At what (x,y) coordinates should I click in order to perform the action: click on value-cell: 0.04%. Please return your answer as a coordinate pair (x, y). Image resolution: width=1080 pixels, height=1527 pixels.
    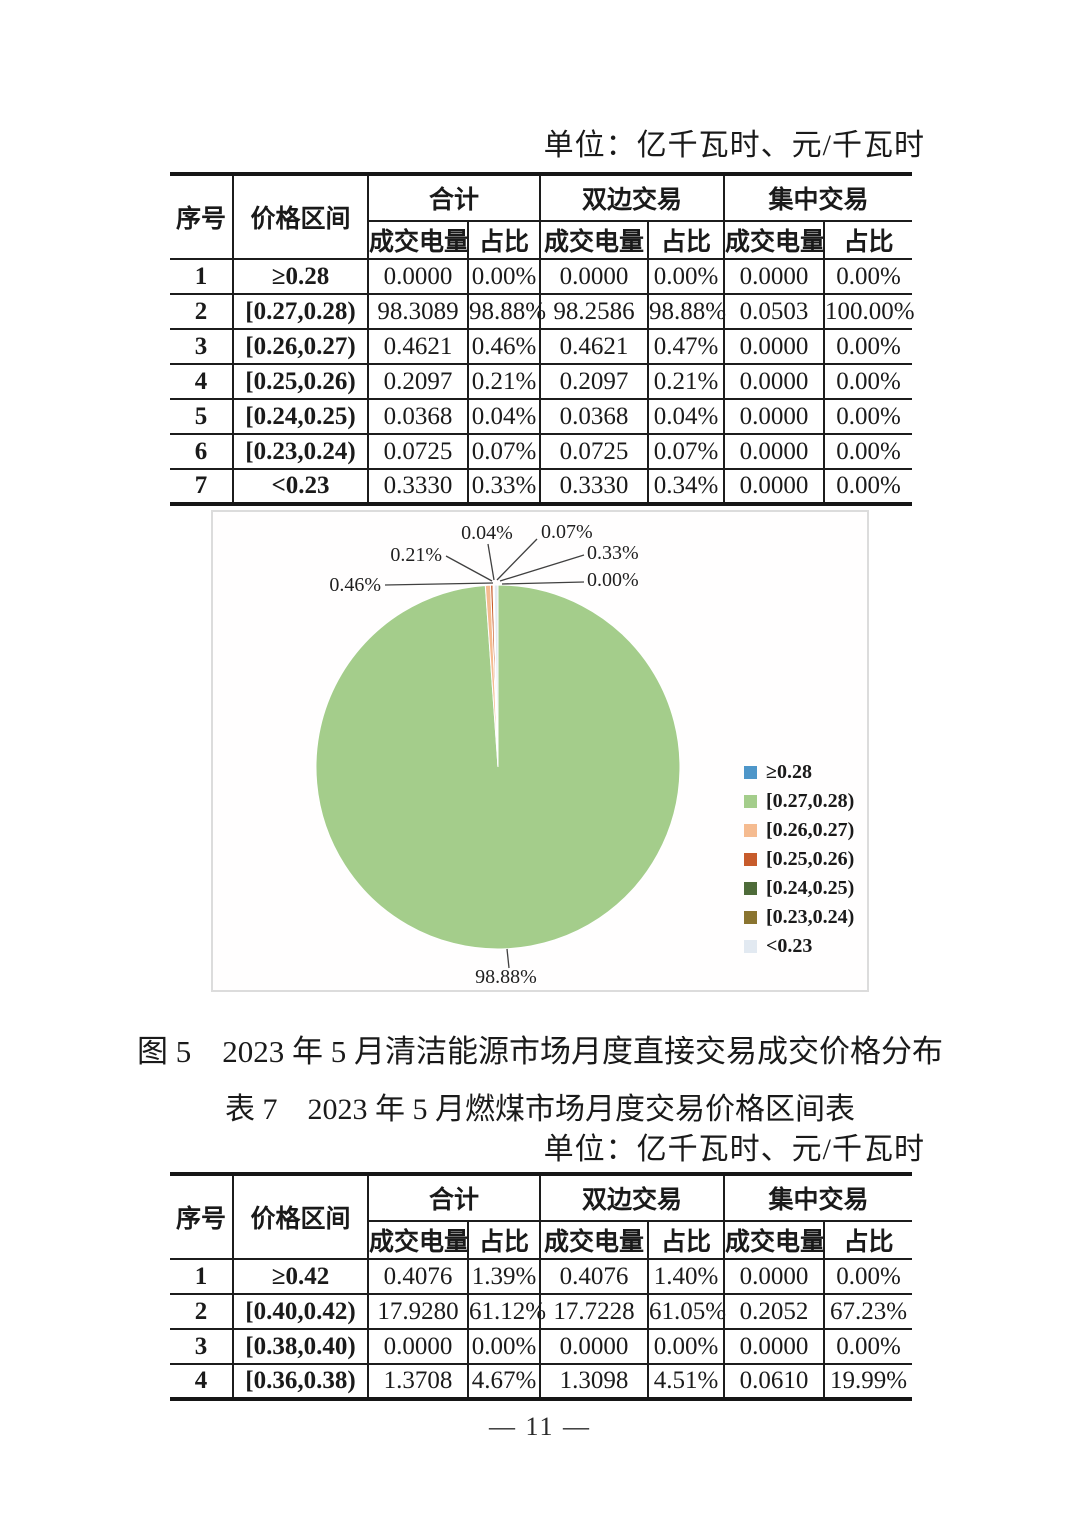
    Looking at the image, I should click on (686, 416).